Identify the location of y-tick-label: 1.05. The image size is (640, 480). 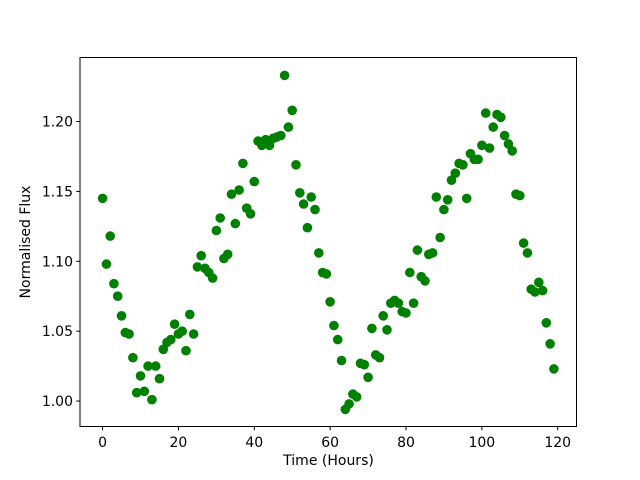
(57, 332).